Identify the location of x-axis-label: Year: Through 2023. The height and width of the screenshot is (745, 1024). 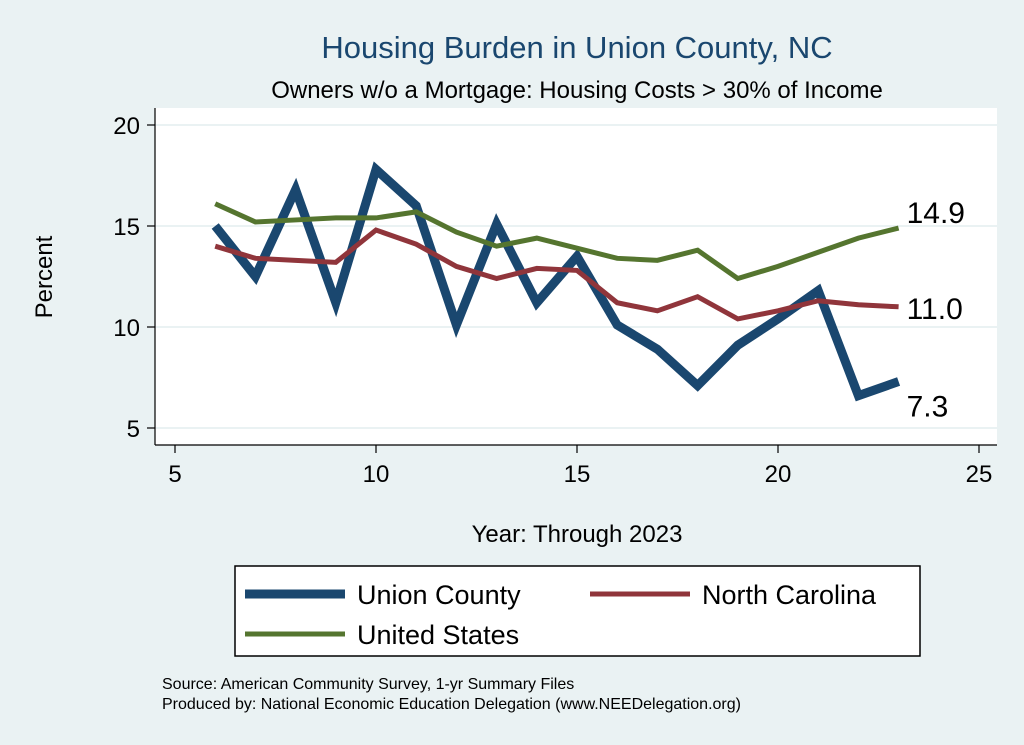
(577, 534).